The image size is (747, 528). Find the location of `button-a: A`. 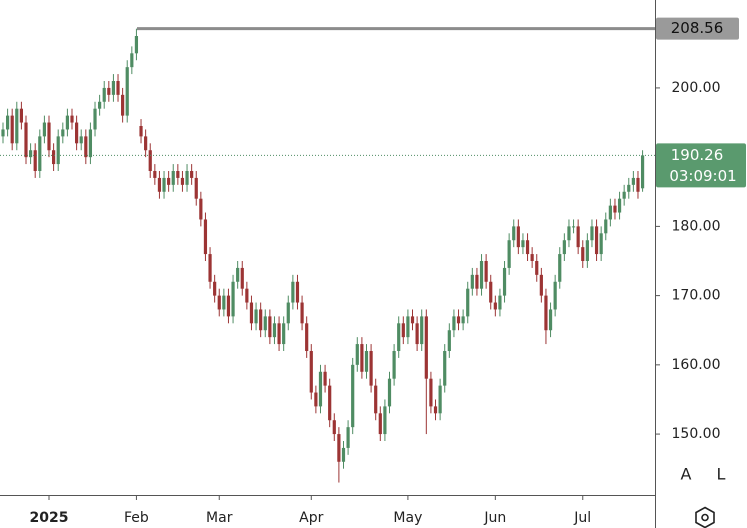

button-a: A is located at coordinates (686, 474).